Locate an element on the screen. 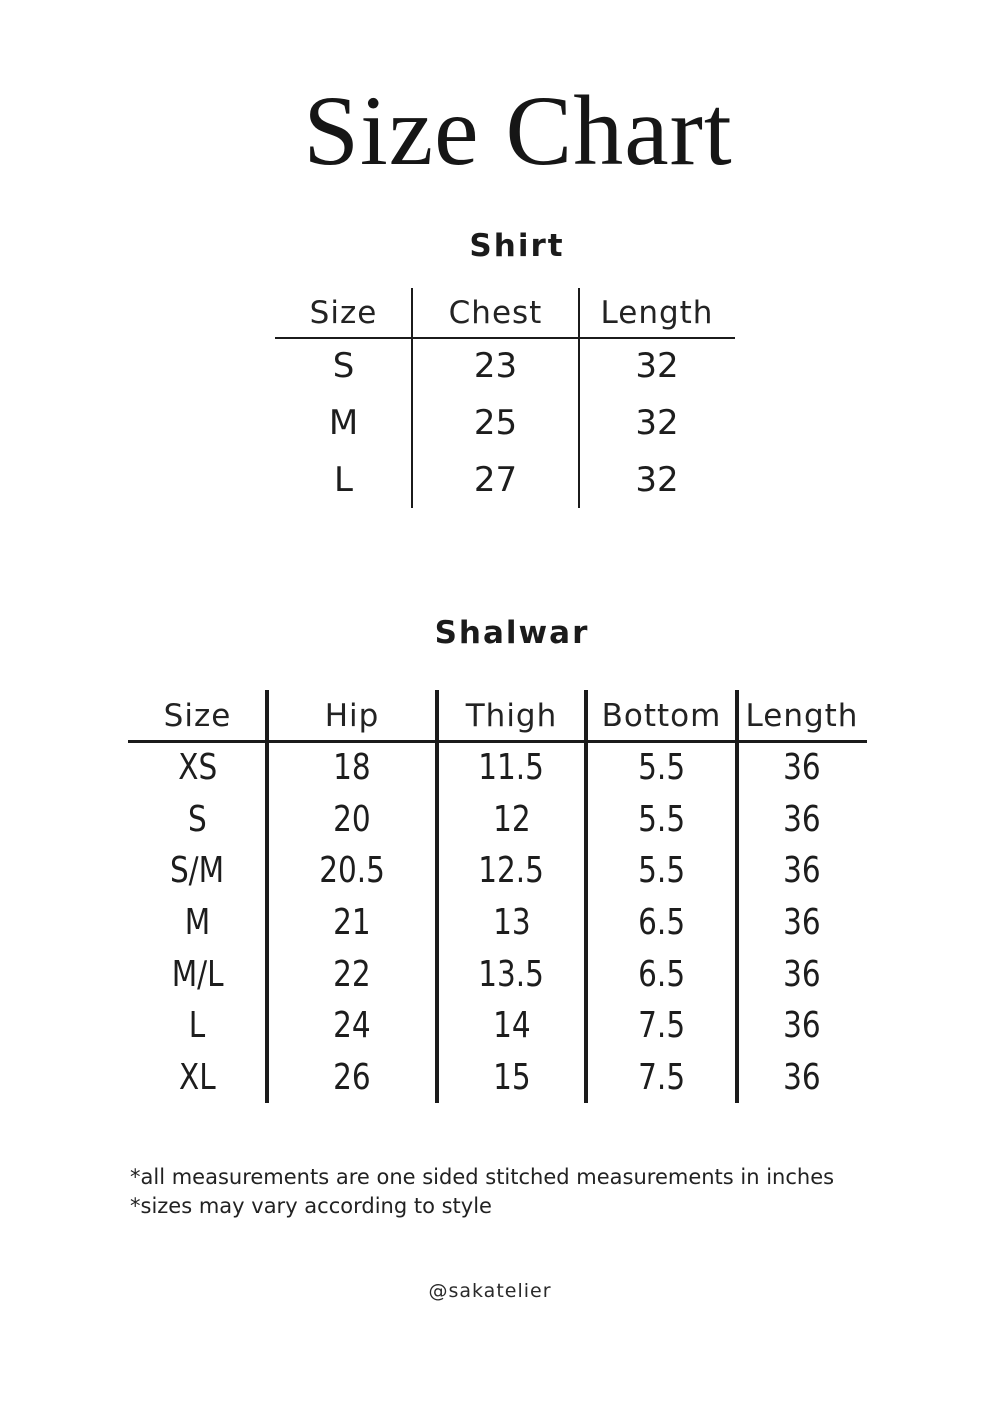 The width and height of the screenshot is (1001, 1405). shalwar-cell-value: 11.5 is located at coordinates (511, 768).